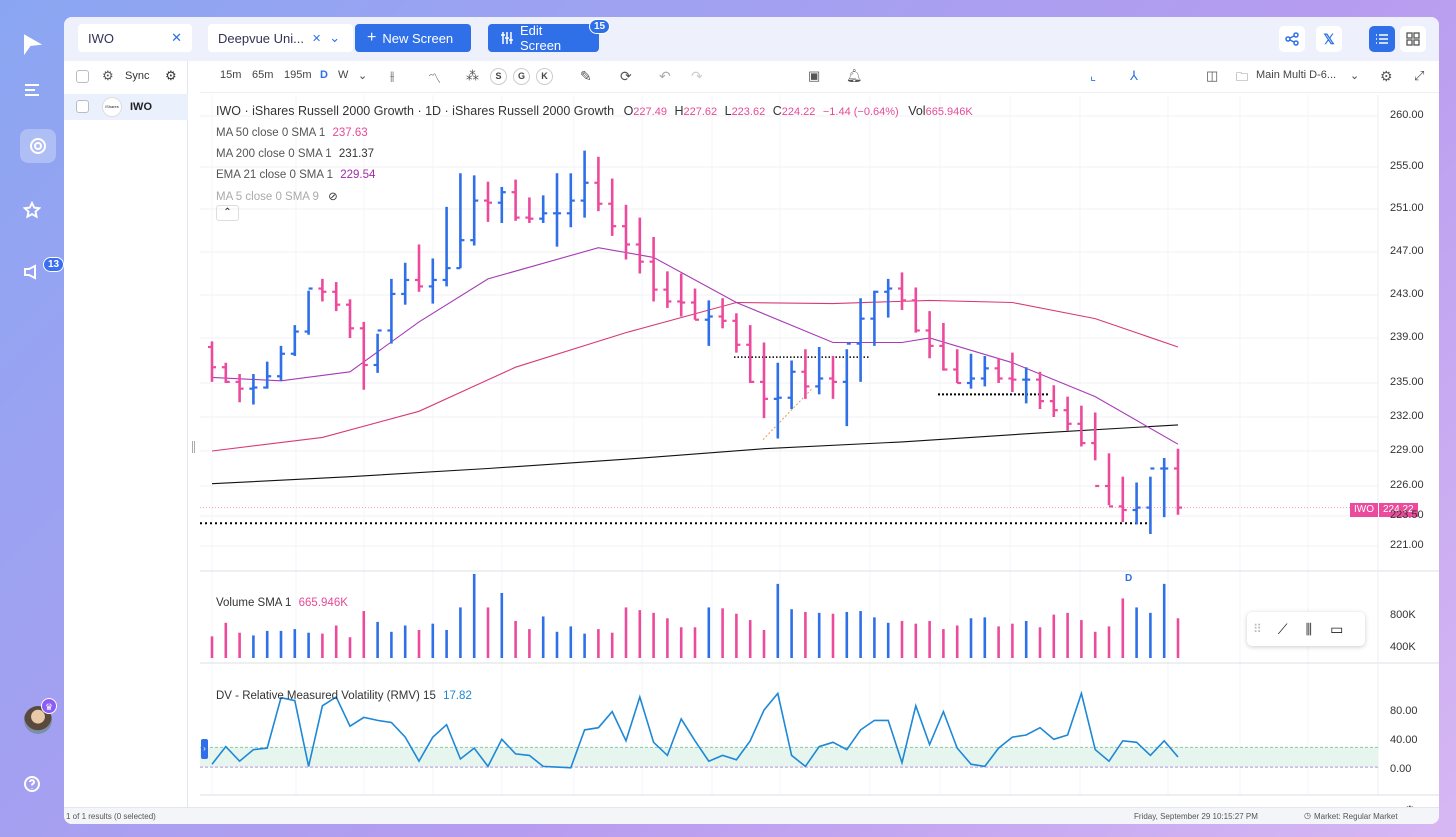 The width and height of the screenshot is (1456, 837). Describe the element at coordinates (82, 106) in the screenshot. I see `row-checkbox` at that location.